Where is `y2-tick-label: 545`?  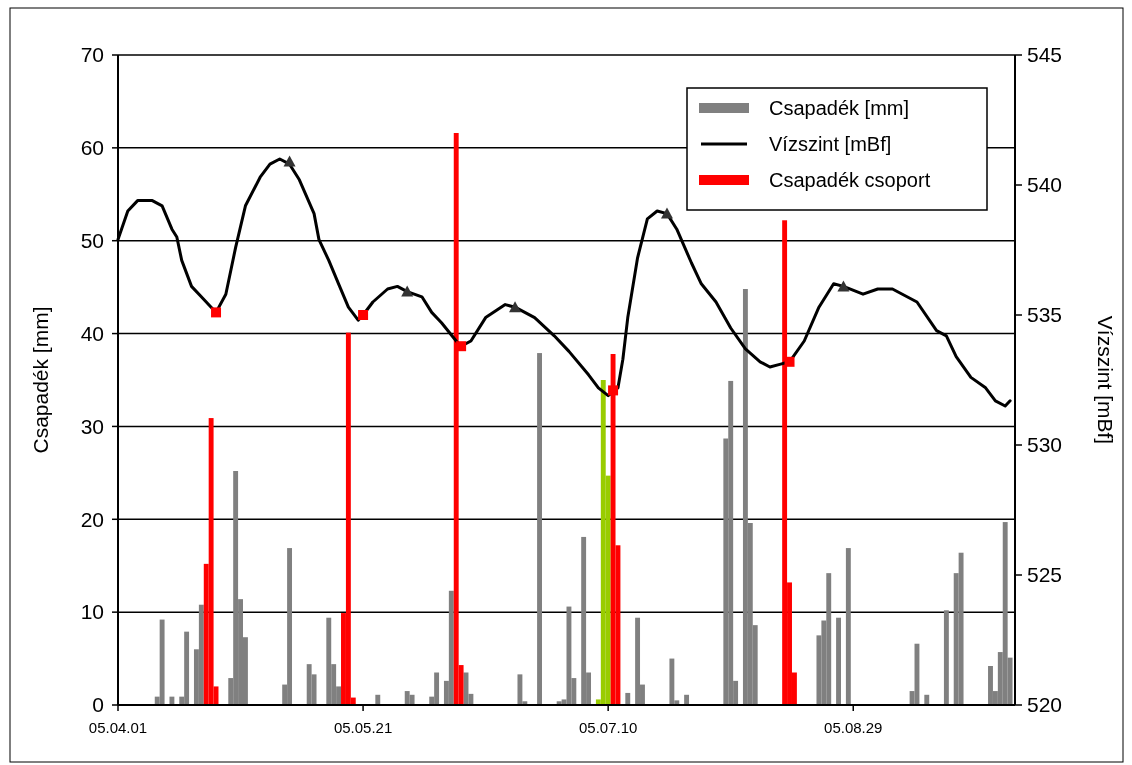
y2-tick-label: 545 is located at coordinates (1045, 55).